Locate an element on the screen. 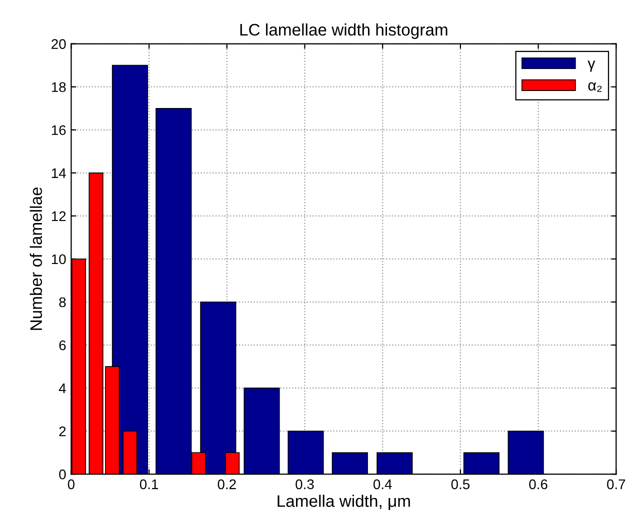 The width and height of the screenshot is (630, 528). x-tick-label: 0.3 is located at coordinates (305, 484).